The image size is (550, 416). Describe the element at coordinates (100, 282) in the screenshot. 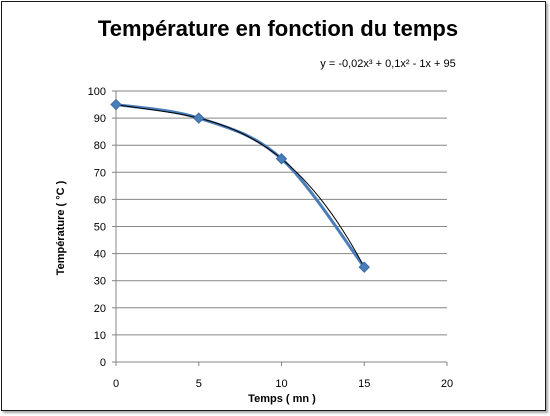

I see `y-tick-label-30: 30` at that location.